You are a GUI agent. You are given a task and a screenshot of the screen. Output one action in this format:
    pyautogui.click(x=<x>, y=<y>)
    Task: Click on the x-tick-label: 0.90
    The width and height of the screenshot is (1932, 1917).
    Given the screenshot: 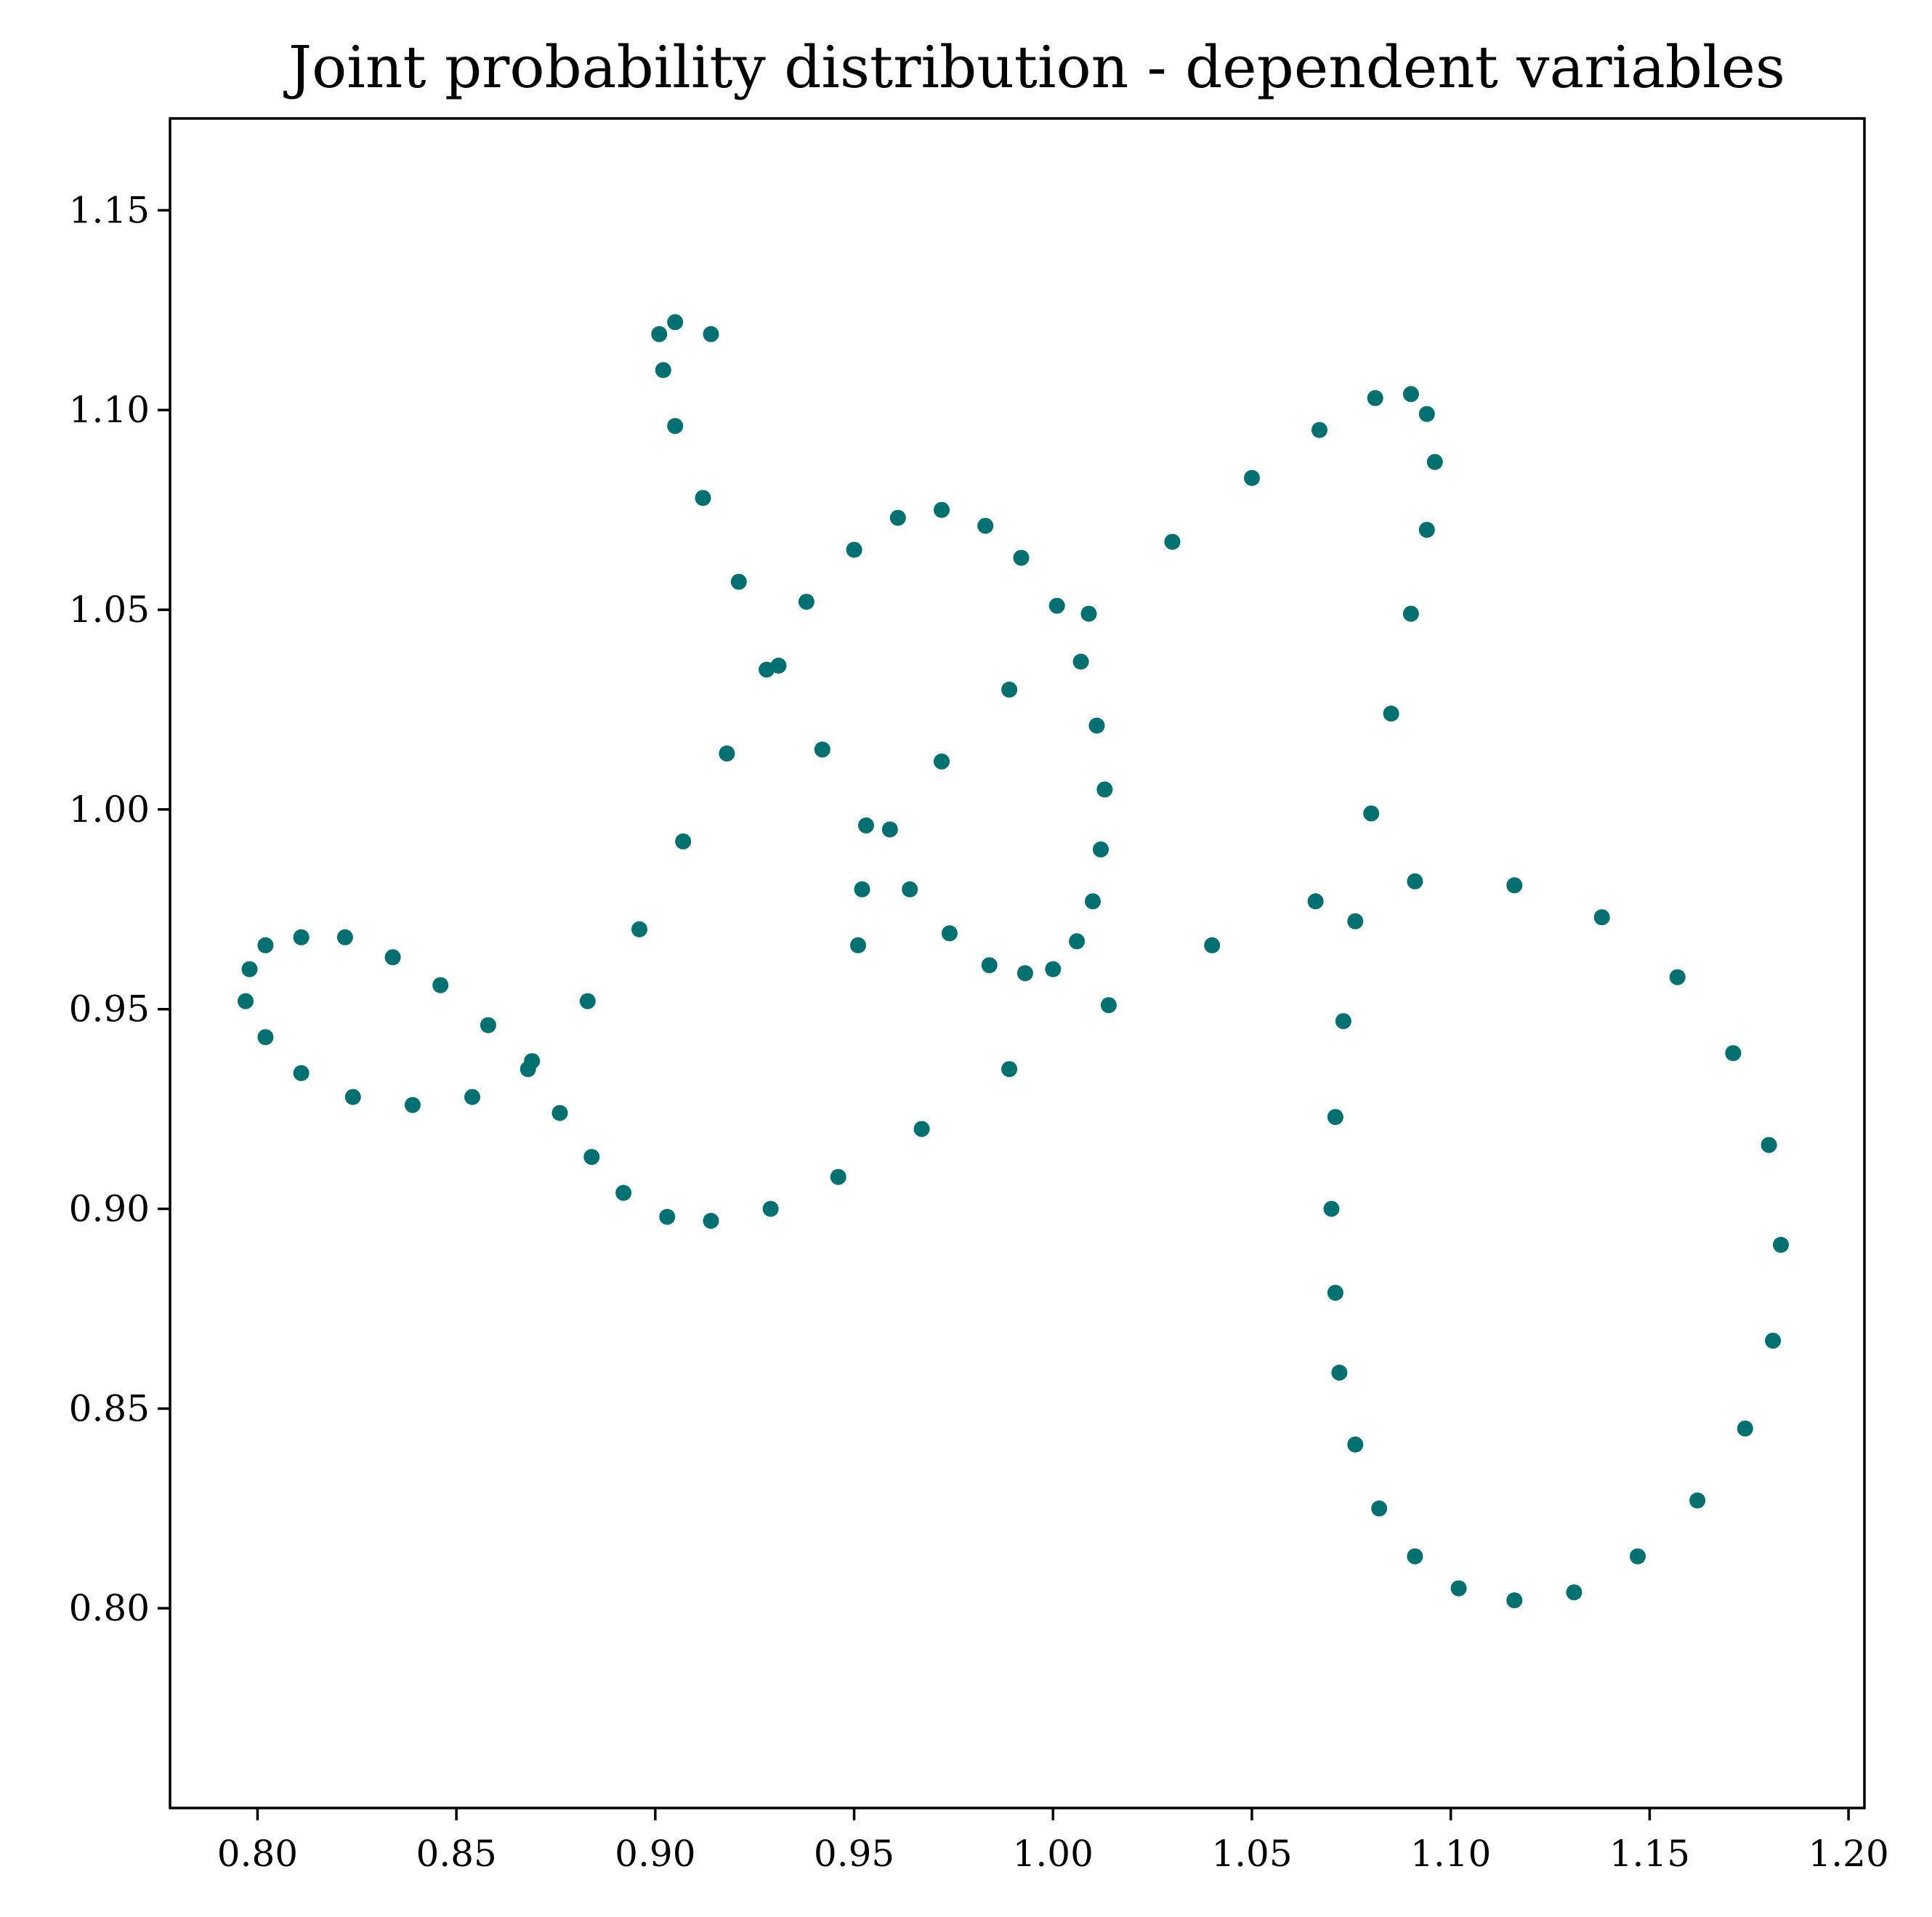 What is the action you would take?
    pyautogui.click(x=655, y=1854)
    